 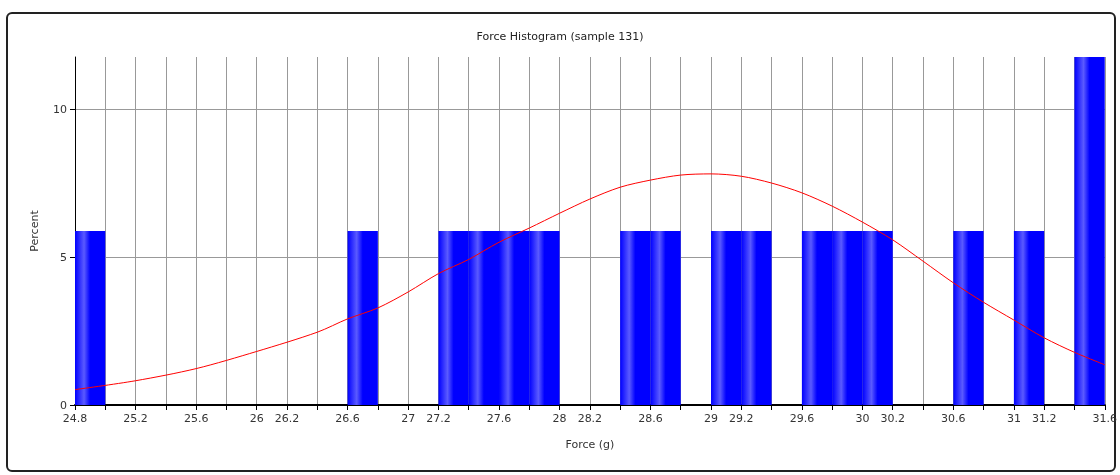 I want to click on x-tick-label: 30, so click(x=862, y=418).